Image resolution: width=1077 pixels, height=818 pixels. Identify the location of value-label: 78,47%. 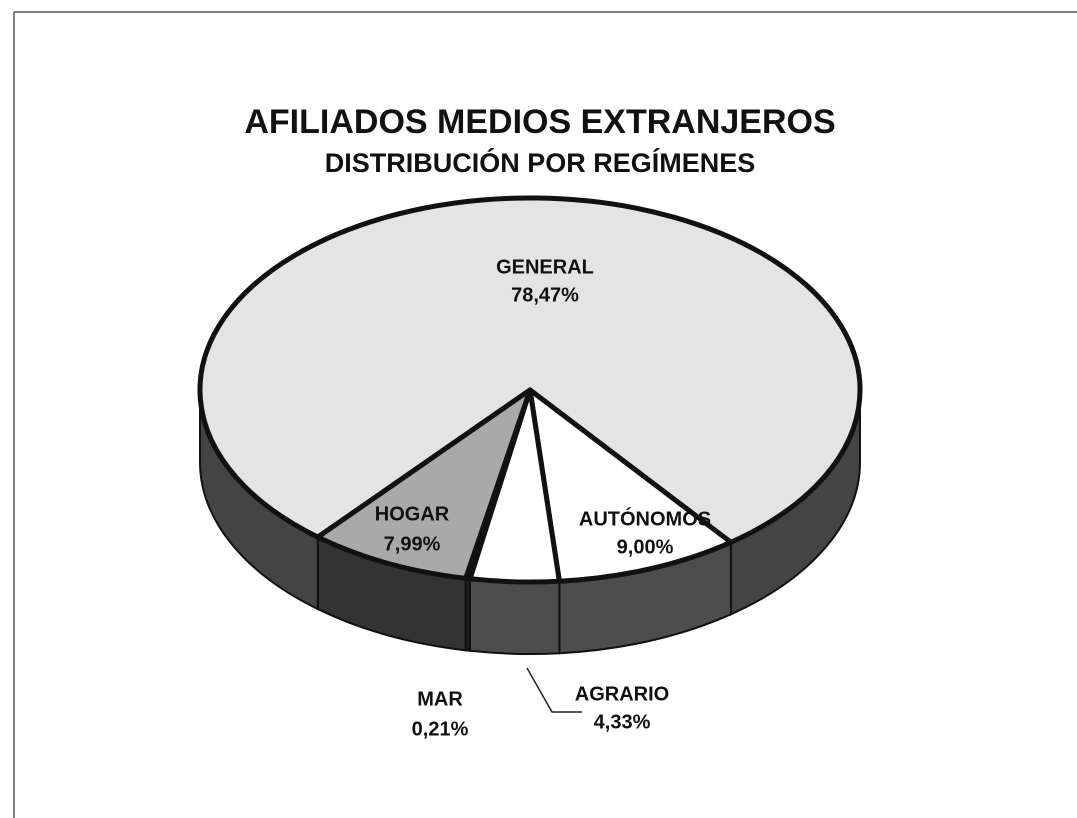
(545, 295).